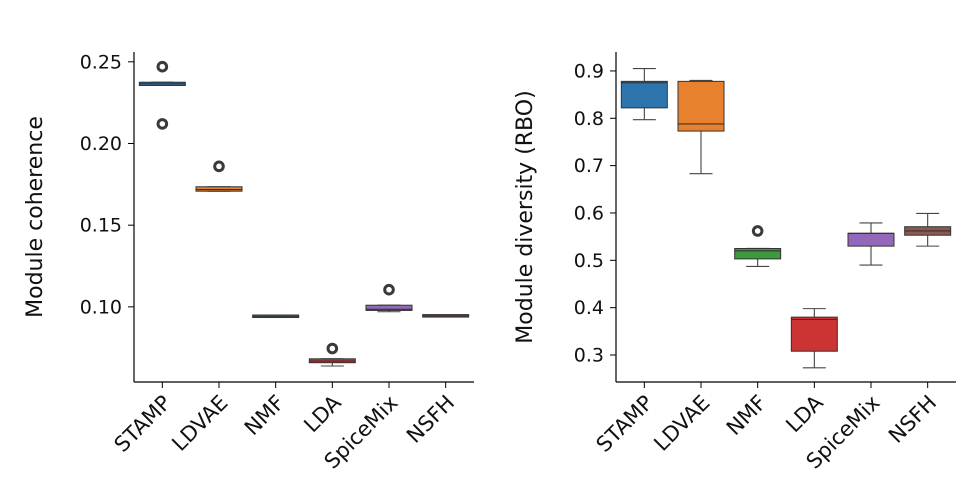 The height and width of the screenshot is (503, 967). Describe the element at coordinates (332, 348) in the screenshot. I see `coherence-lda-outlier` at that location.